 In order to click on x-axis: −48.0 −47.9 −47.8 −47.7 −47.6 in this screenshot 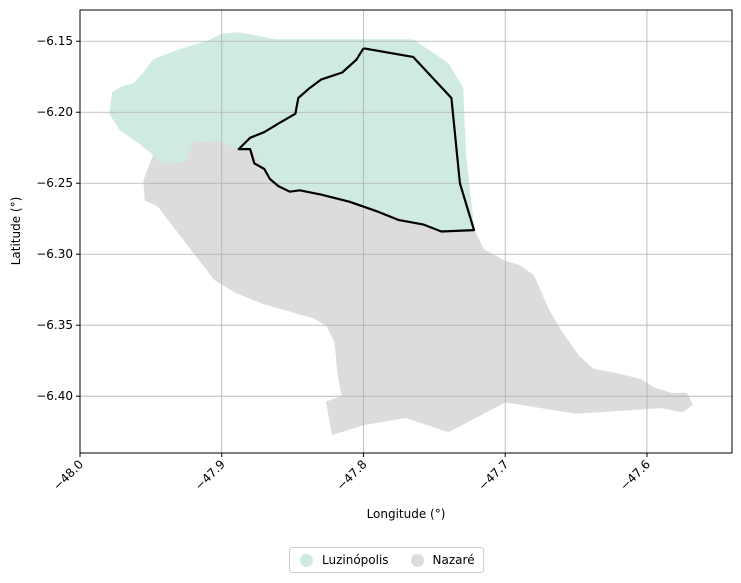, I will do `click(351, 473)`.